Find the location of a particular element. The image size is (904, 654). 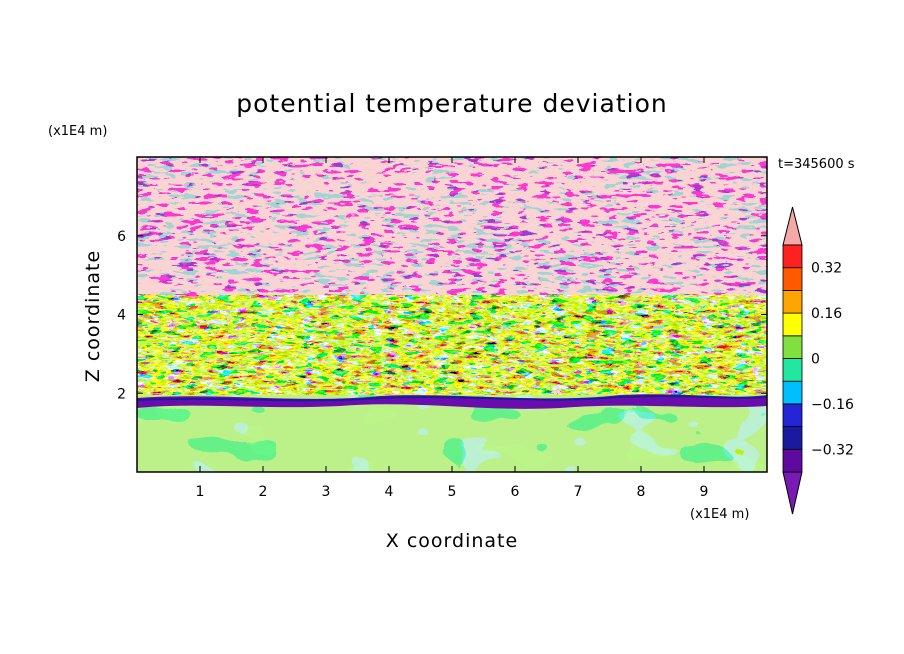

colorbar-tick-label: 0.32 is located at coordinates (826, 269).